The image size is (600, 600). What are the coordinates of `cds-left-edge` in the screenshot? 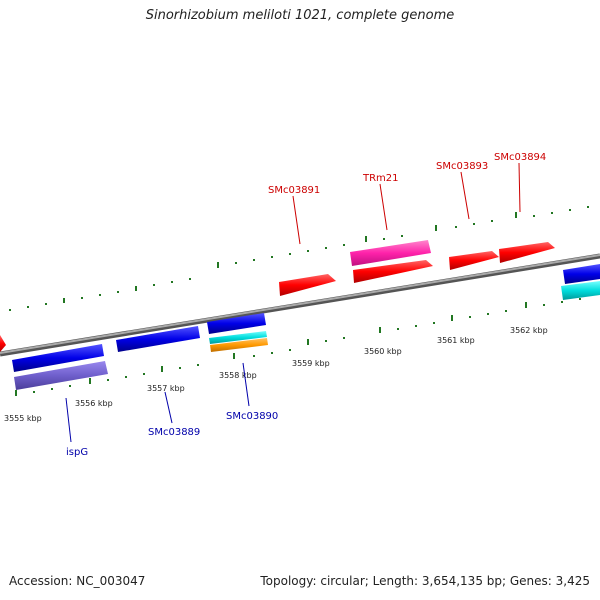 It's located at (3, 343).